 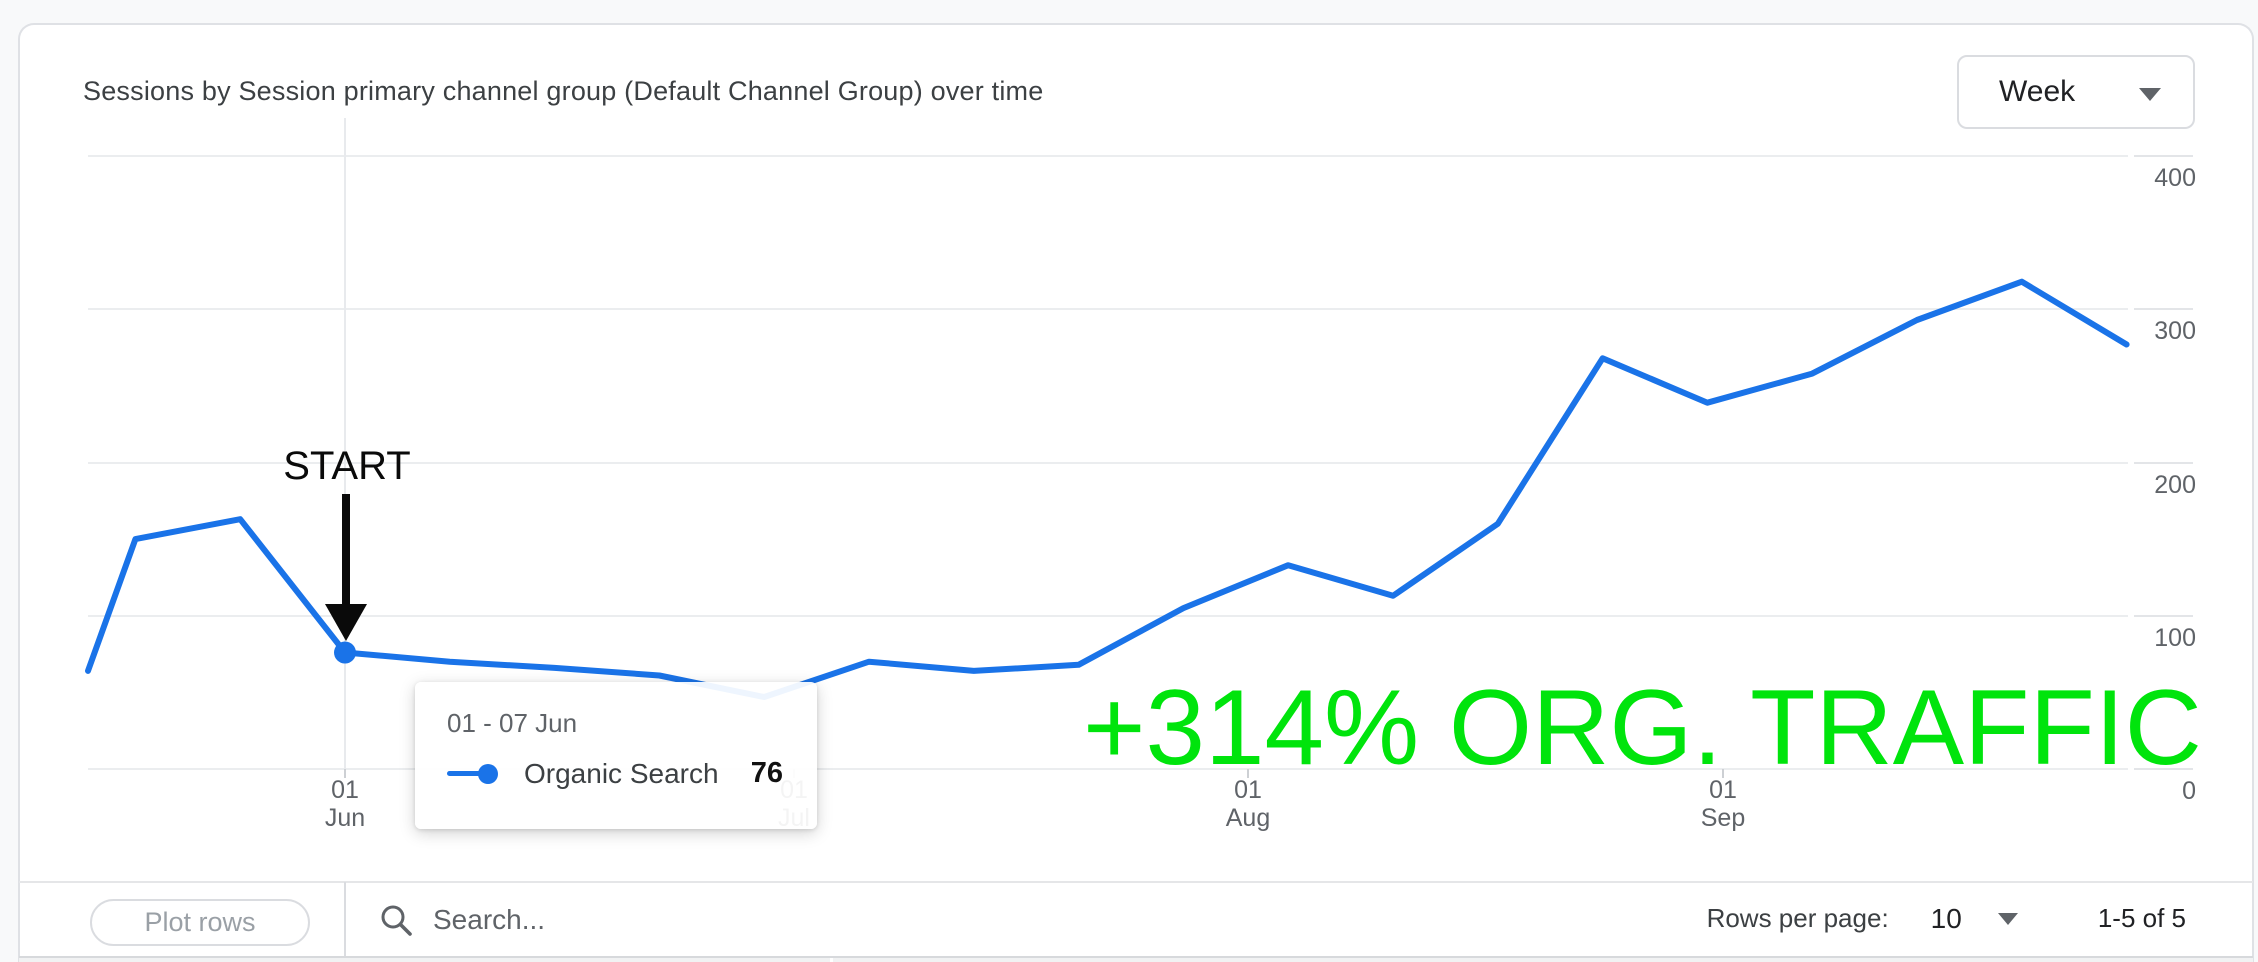 What do you see at coordinates (345, 818) in the screenshot?
I see `x-axis-label-month-Jun: Jun` at bounding box center [345, 818].